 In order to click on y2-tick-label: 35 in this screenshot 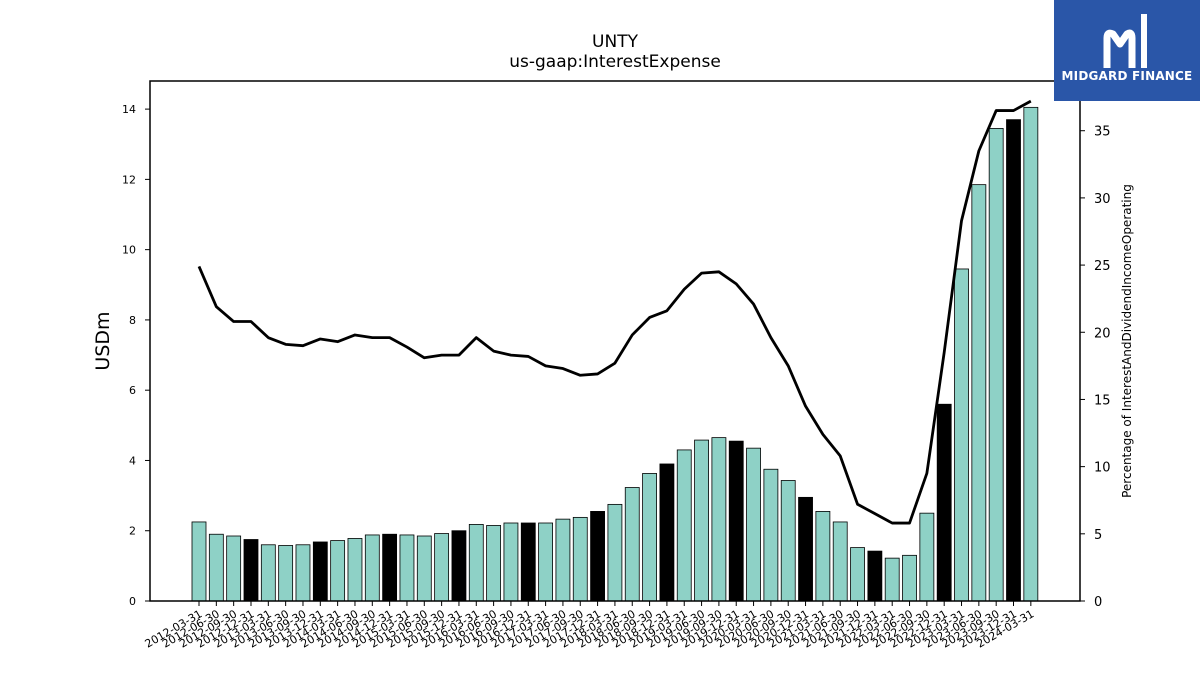, I will do `click(1102, 132)`.